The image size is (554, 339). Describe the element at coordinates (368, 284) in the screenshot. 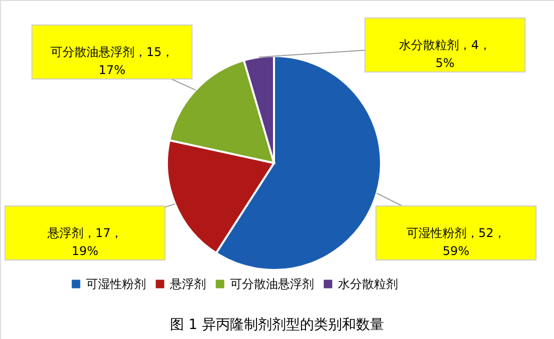

I see `legend-label: 水分散粒剂` at that location.